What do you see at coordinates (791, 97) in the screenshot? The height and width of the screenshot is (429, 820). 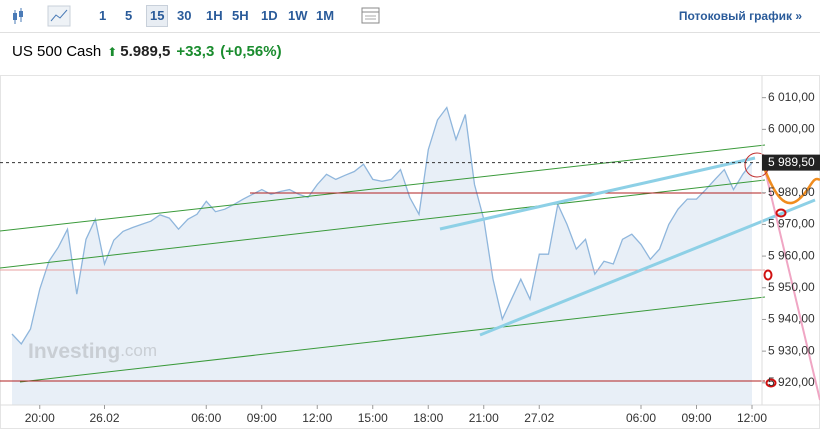 I see `y-tick-label: 6 010,00` at bounding box center [791, 97].